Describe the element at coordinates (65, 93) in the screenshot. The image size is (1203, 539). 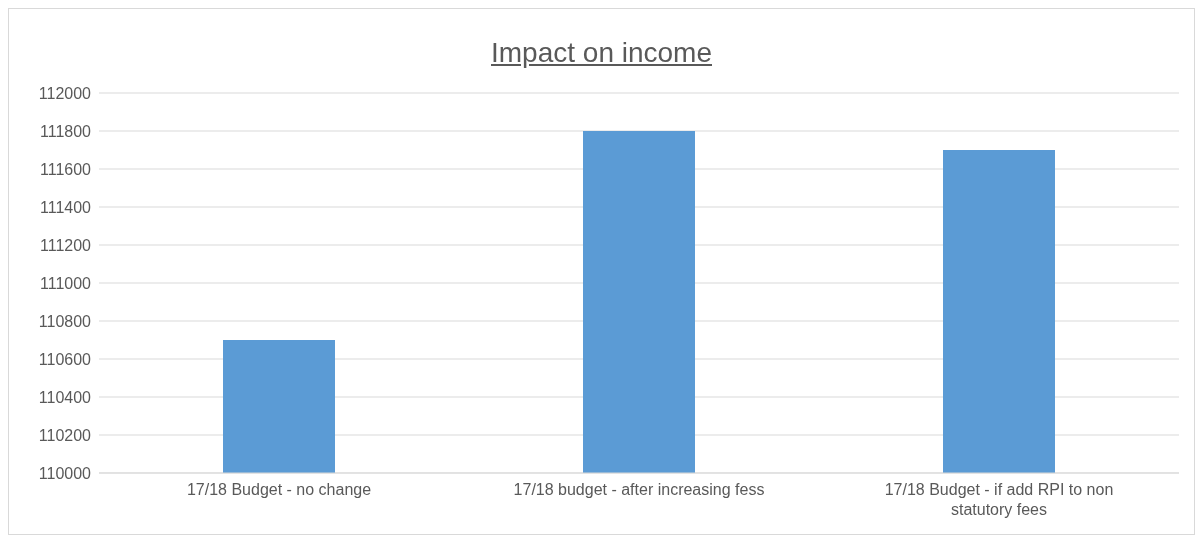
I see `y-tick-label: 112000` at that location.